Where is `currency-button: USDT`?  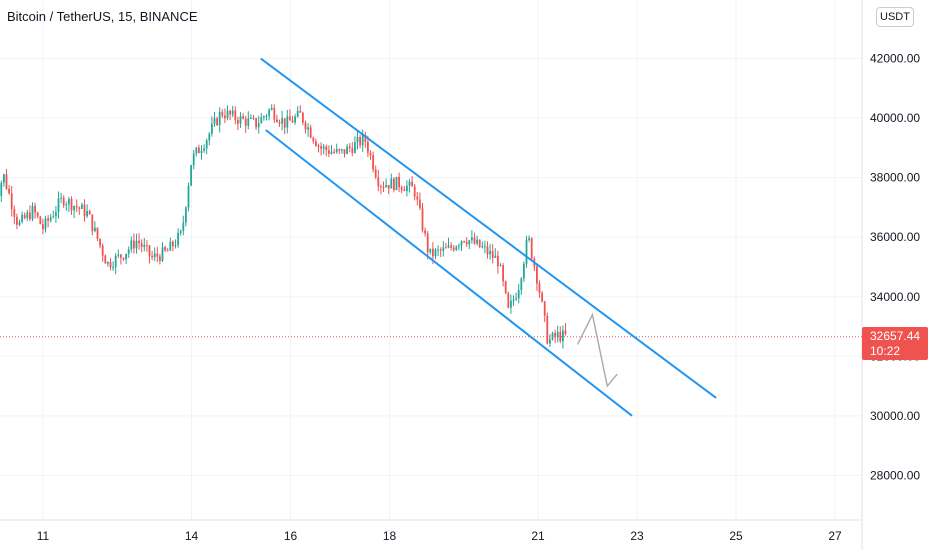 currency-button: USDT is located at coordinates (895, 17).